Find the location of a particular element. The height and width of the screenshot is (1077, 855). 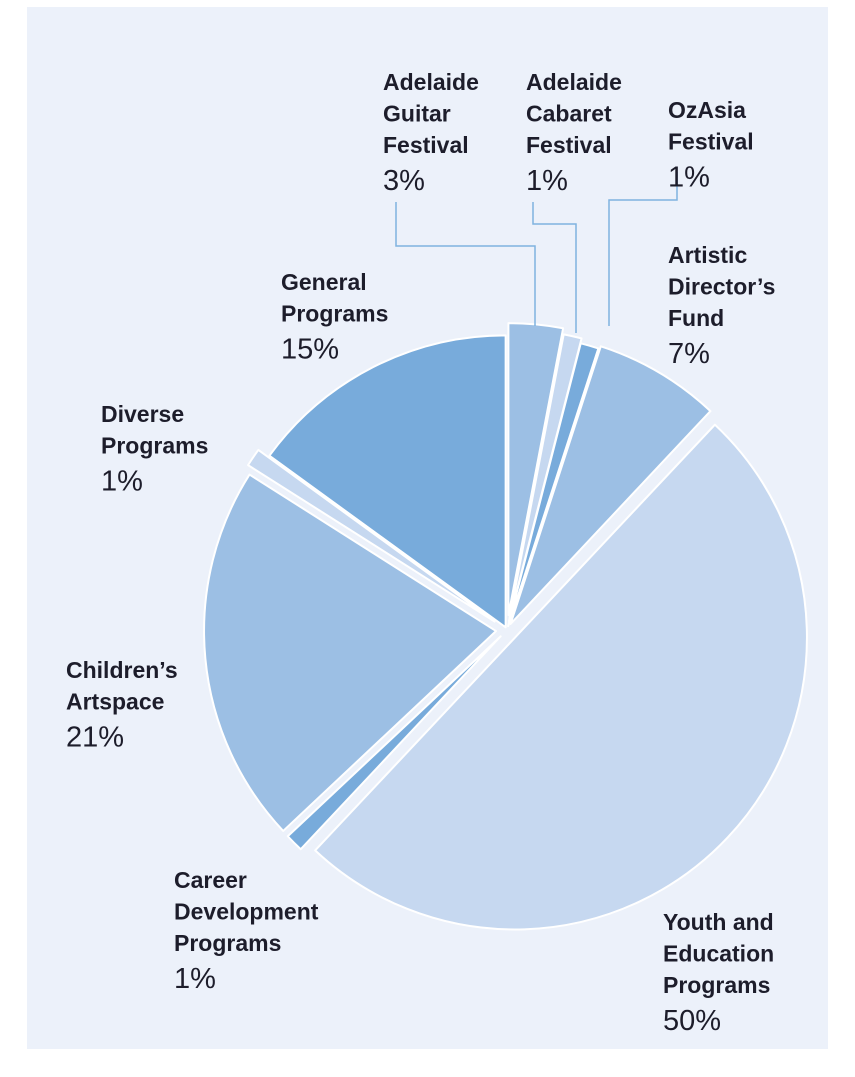

slice-label-8: Diverse Programs 1% is located at coordinates (154, 449).